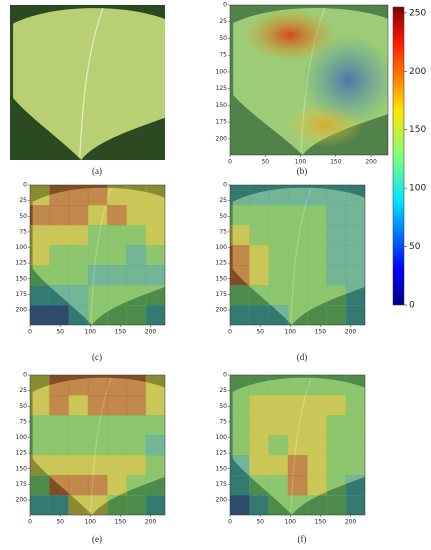 The height and width of the screenshot is (550, 431). Describe the element at coordinates (23, 216) in the screenshot. I see `y-tick-label: 50` at that location.